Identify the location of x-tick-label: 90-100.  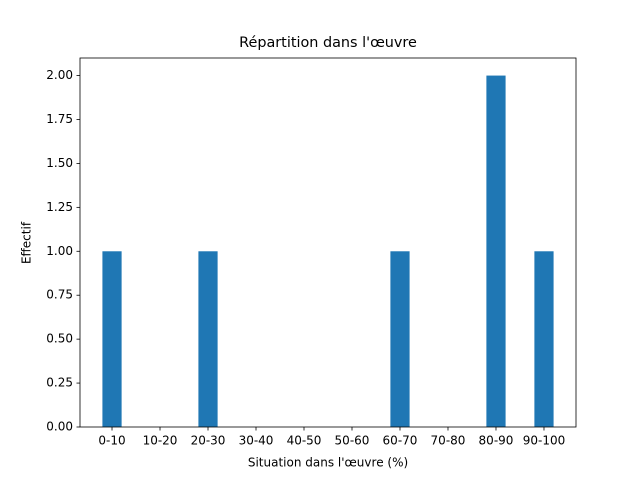
(544, 441).